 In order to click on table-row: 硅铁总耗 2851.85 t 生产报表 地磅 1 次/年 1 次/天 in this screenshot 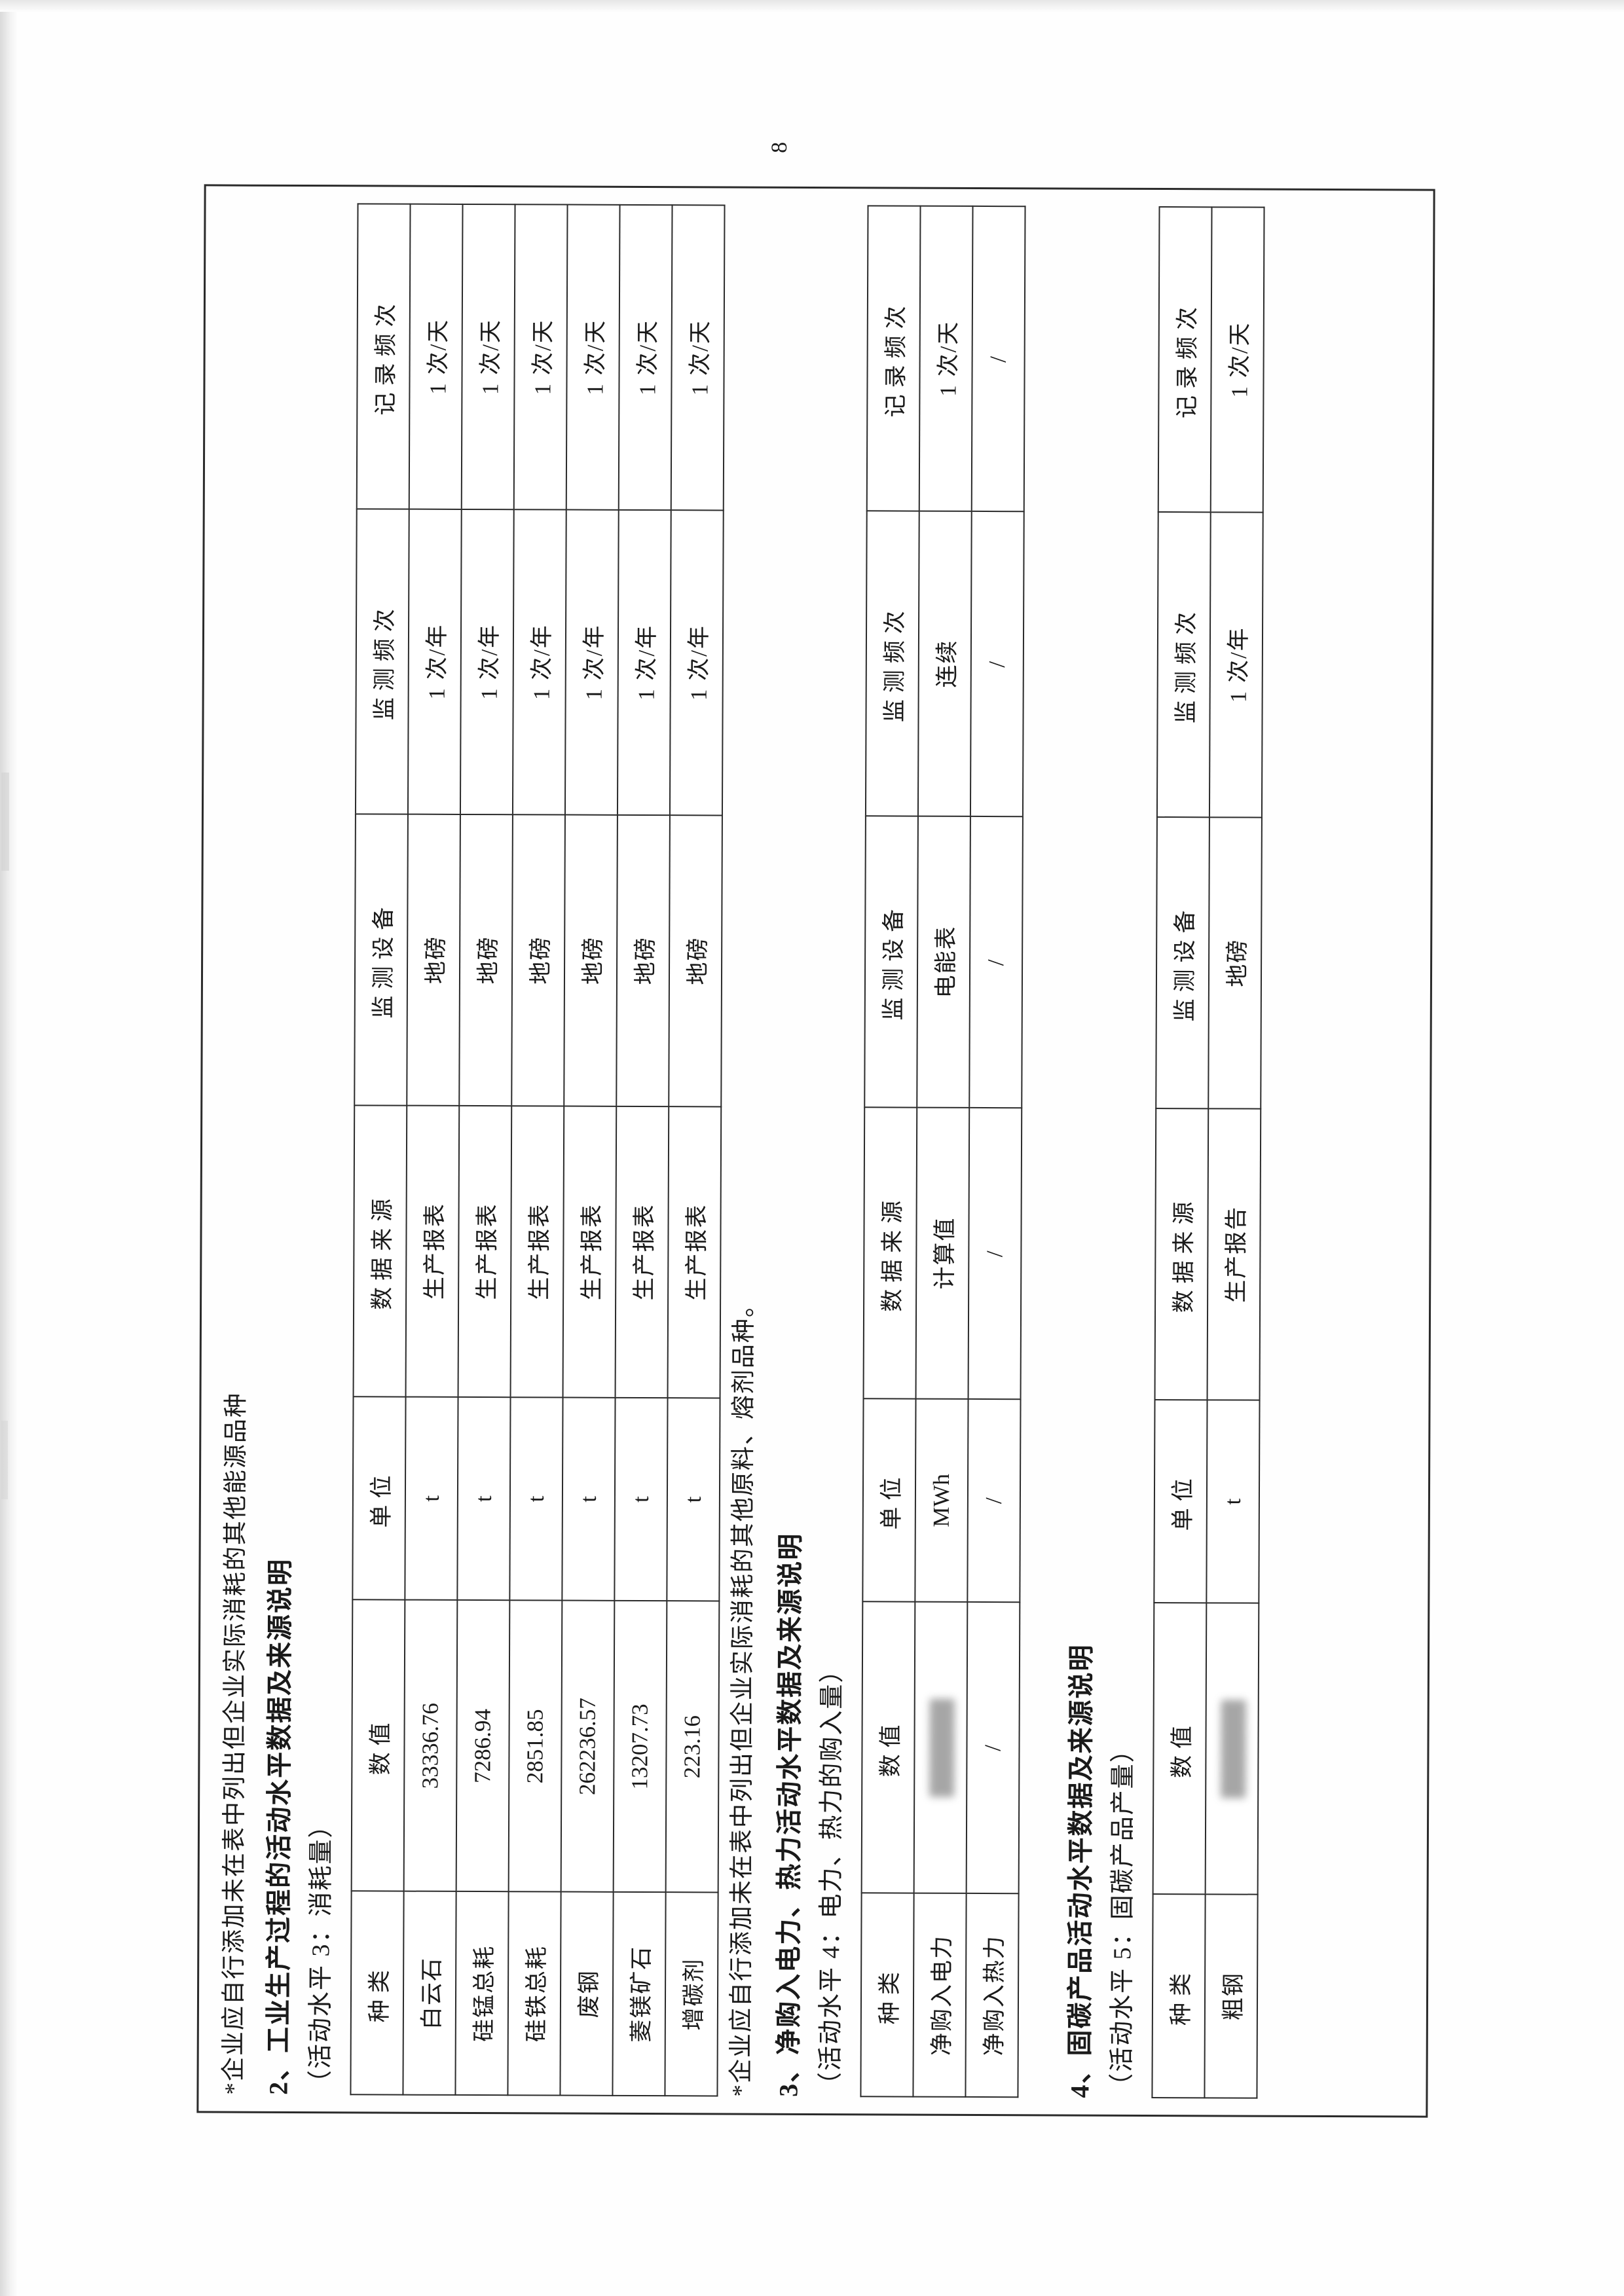, I will do `click(537, 1150)`.